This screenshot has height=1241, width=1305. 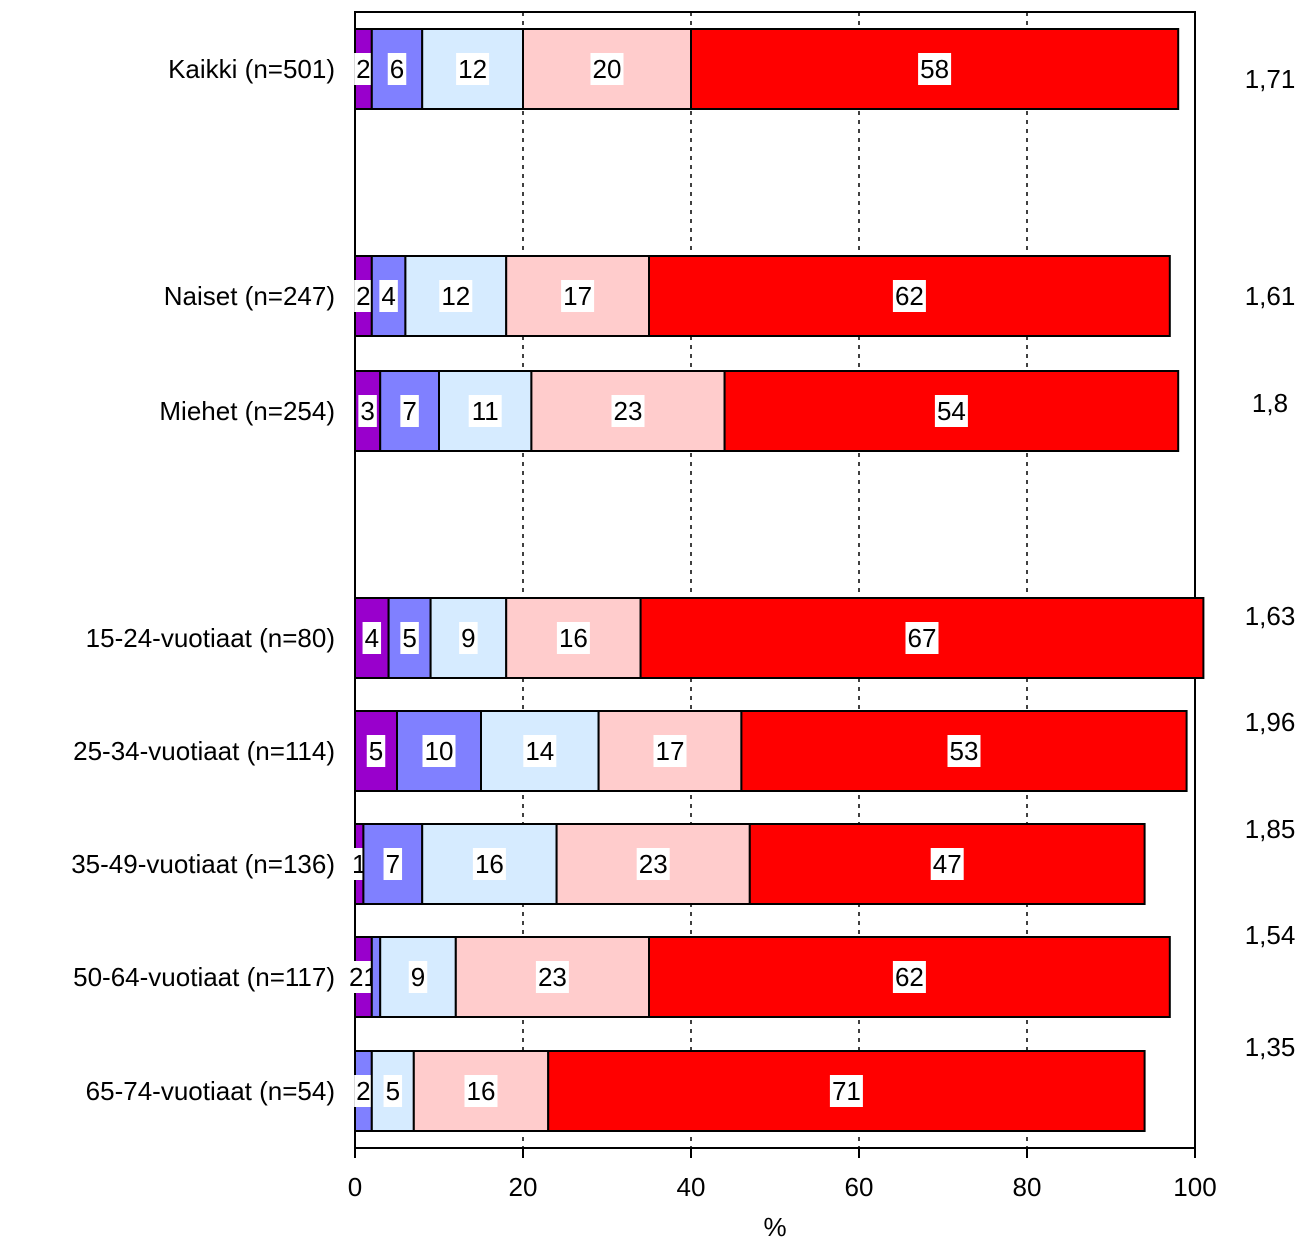 I want to click on data-label-2-4: 54, so click(x=951, y=411).